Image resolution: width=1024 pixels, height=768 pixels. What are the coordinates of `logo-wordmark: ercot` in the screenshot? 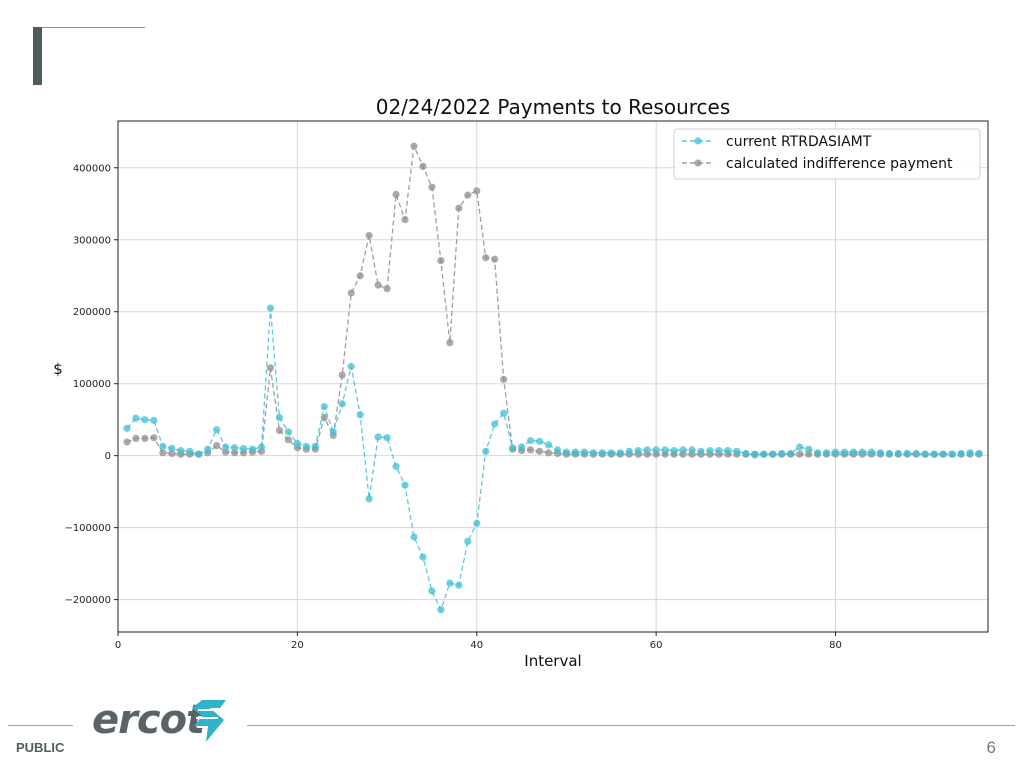 It's located at (148, 720).